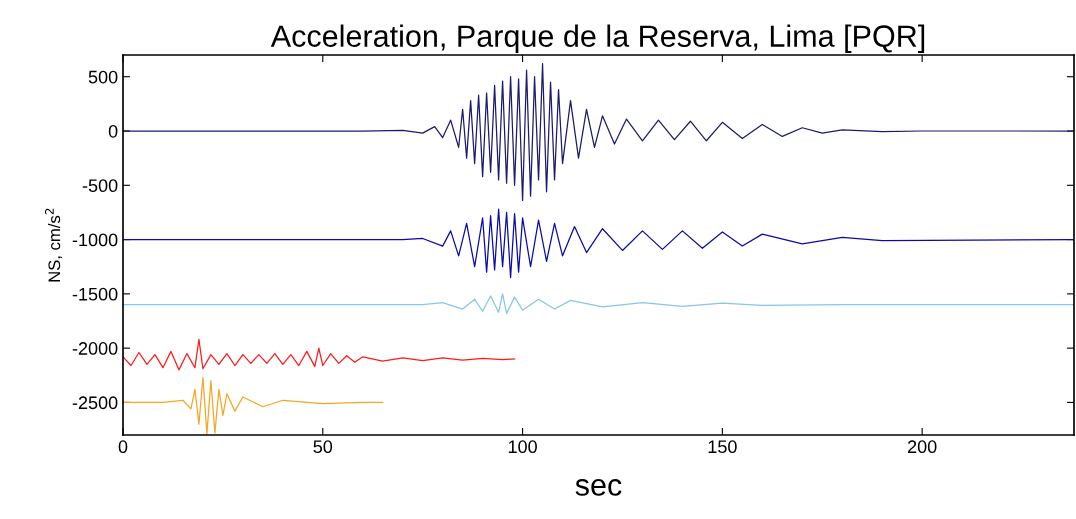  I want to click on y-tick-label: -2500, so click(95, 403).